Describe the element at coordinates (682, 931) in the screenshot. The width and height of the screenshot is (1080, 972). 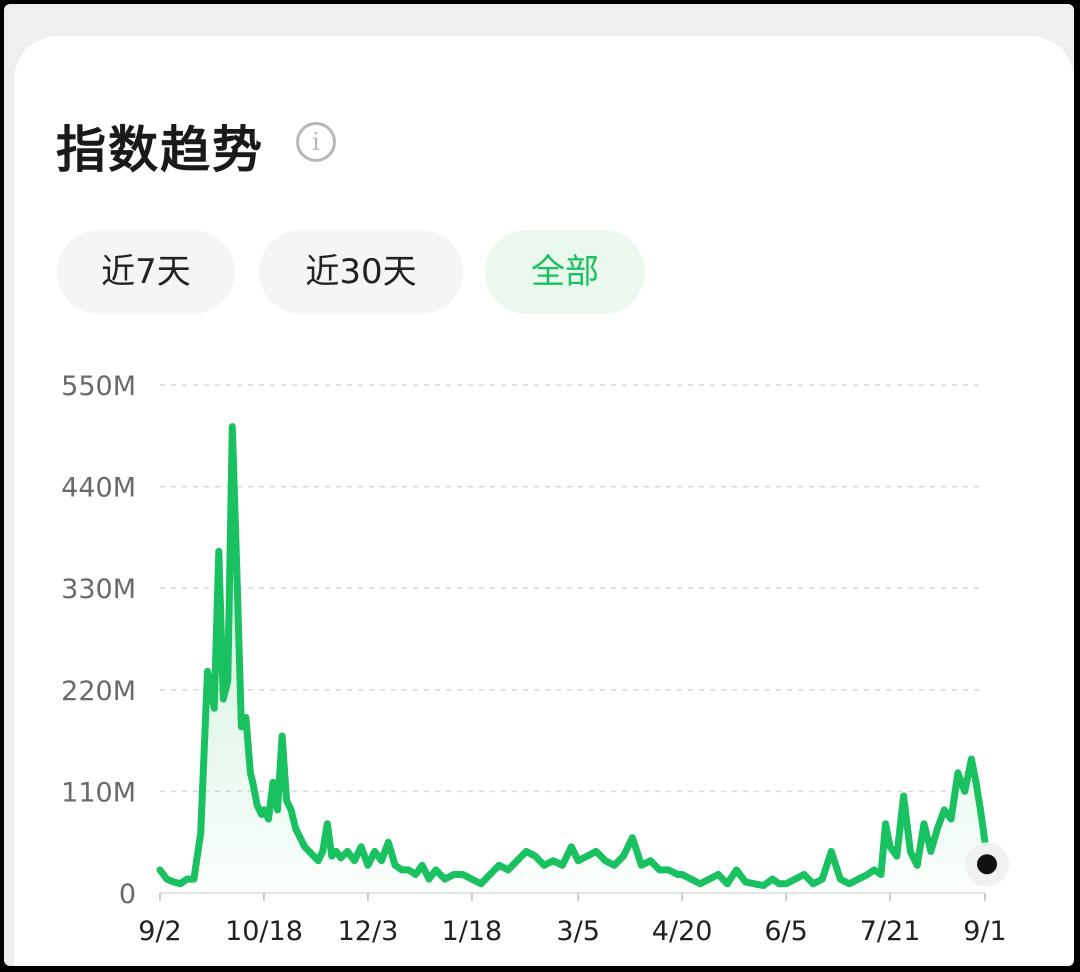
I see `x-tick-label: 4/20` at that location.